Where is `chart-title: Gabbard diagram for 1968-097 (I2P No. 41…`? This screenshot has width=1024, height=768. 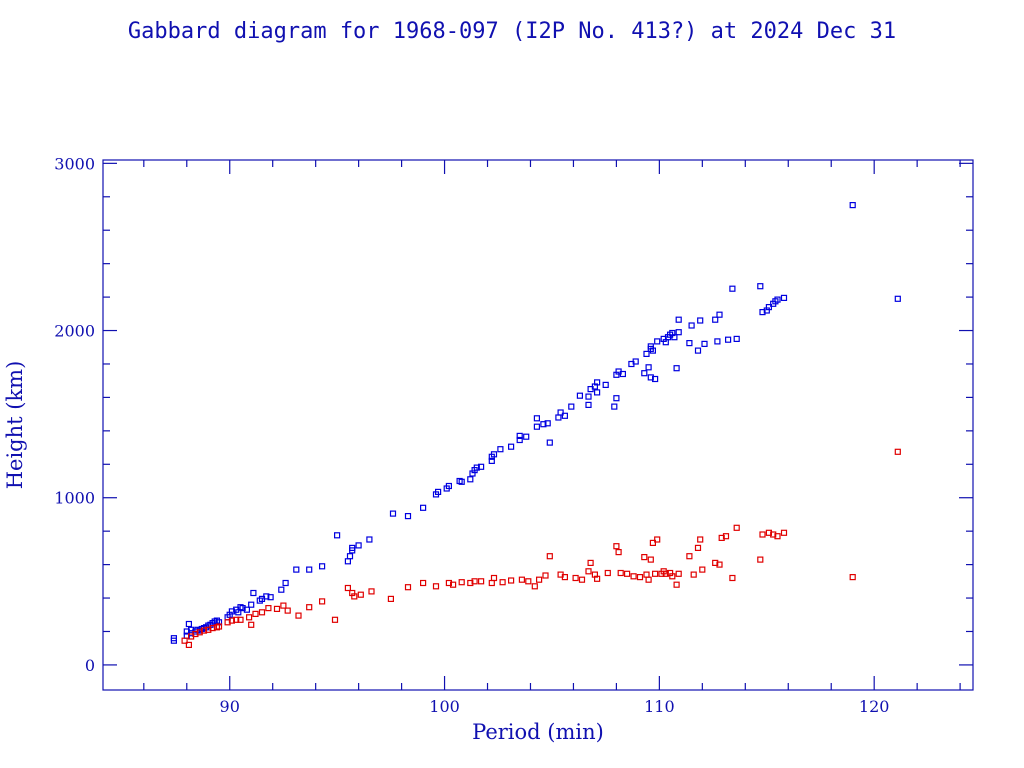
chart-title: Gabbard diagram for 1968-097 (I2P No. 41… is located at coordinates (512, 31).